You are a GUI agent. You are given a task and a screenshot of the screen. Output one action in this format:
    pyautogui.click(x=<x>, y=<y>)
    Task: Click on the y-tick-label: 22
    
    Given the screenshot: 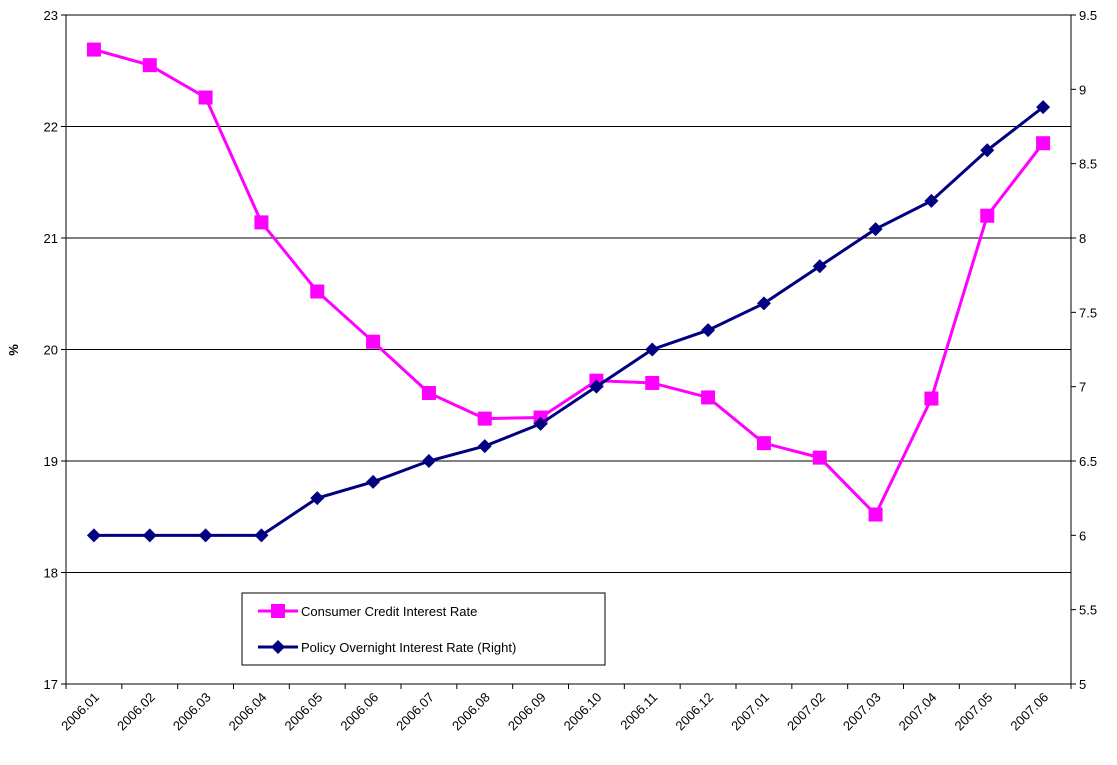 What is the action you would take?
    pyautogui.click(x=51, y=127)
    